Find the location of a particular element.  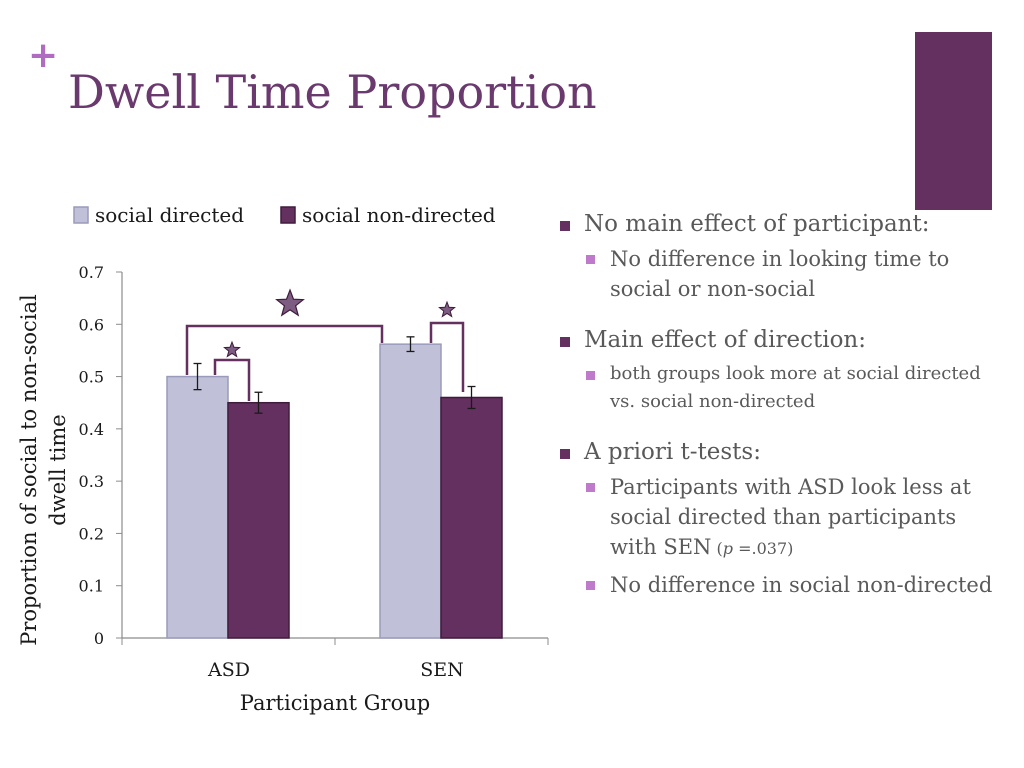

significance-brackets is located at coordinates (325, 361).